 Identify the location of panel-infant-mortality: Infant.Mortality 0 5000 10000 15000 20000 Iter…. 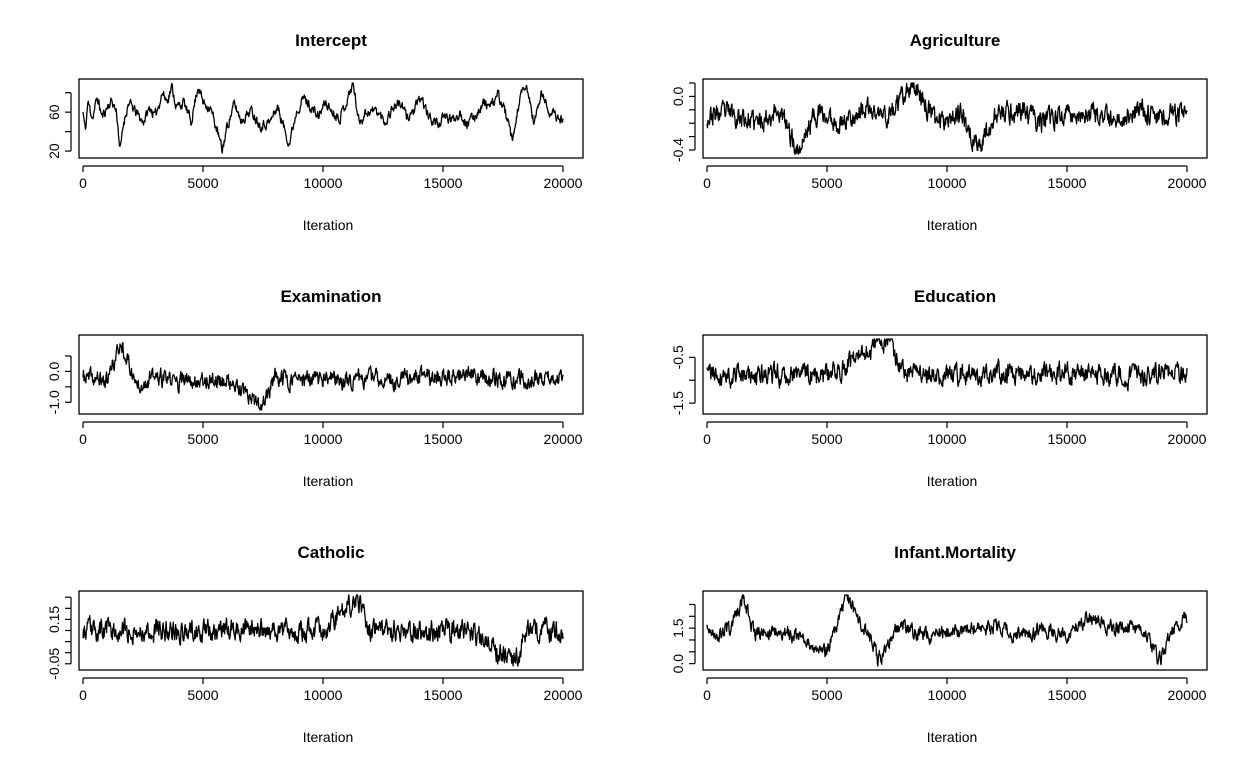
(939, 644).